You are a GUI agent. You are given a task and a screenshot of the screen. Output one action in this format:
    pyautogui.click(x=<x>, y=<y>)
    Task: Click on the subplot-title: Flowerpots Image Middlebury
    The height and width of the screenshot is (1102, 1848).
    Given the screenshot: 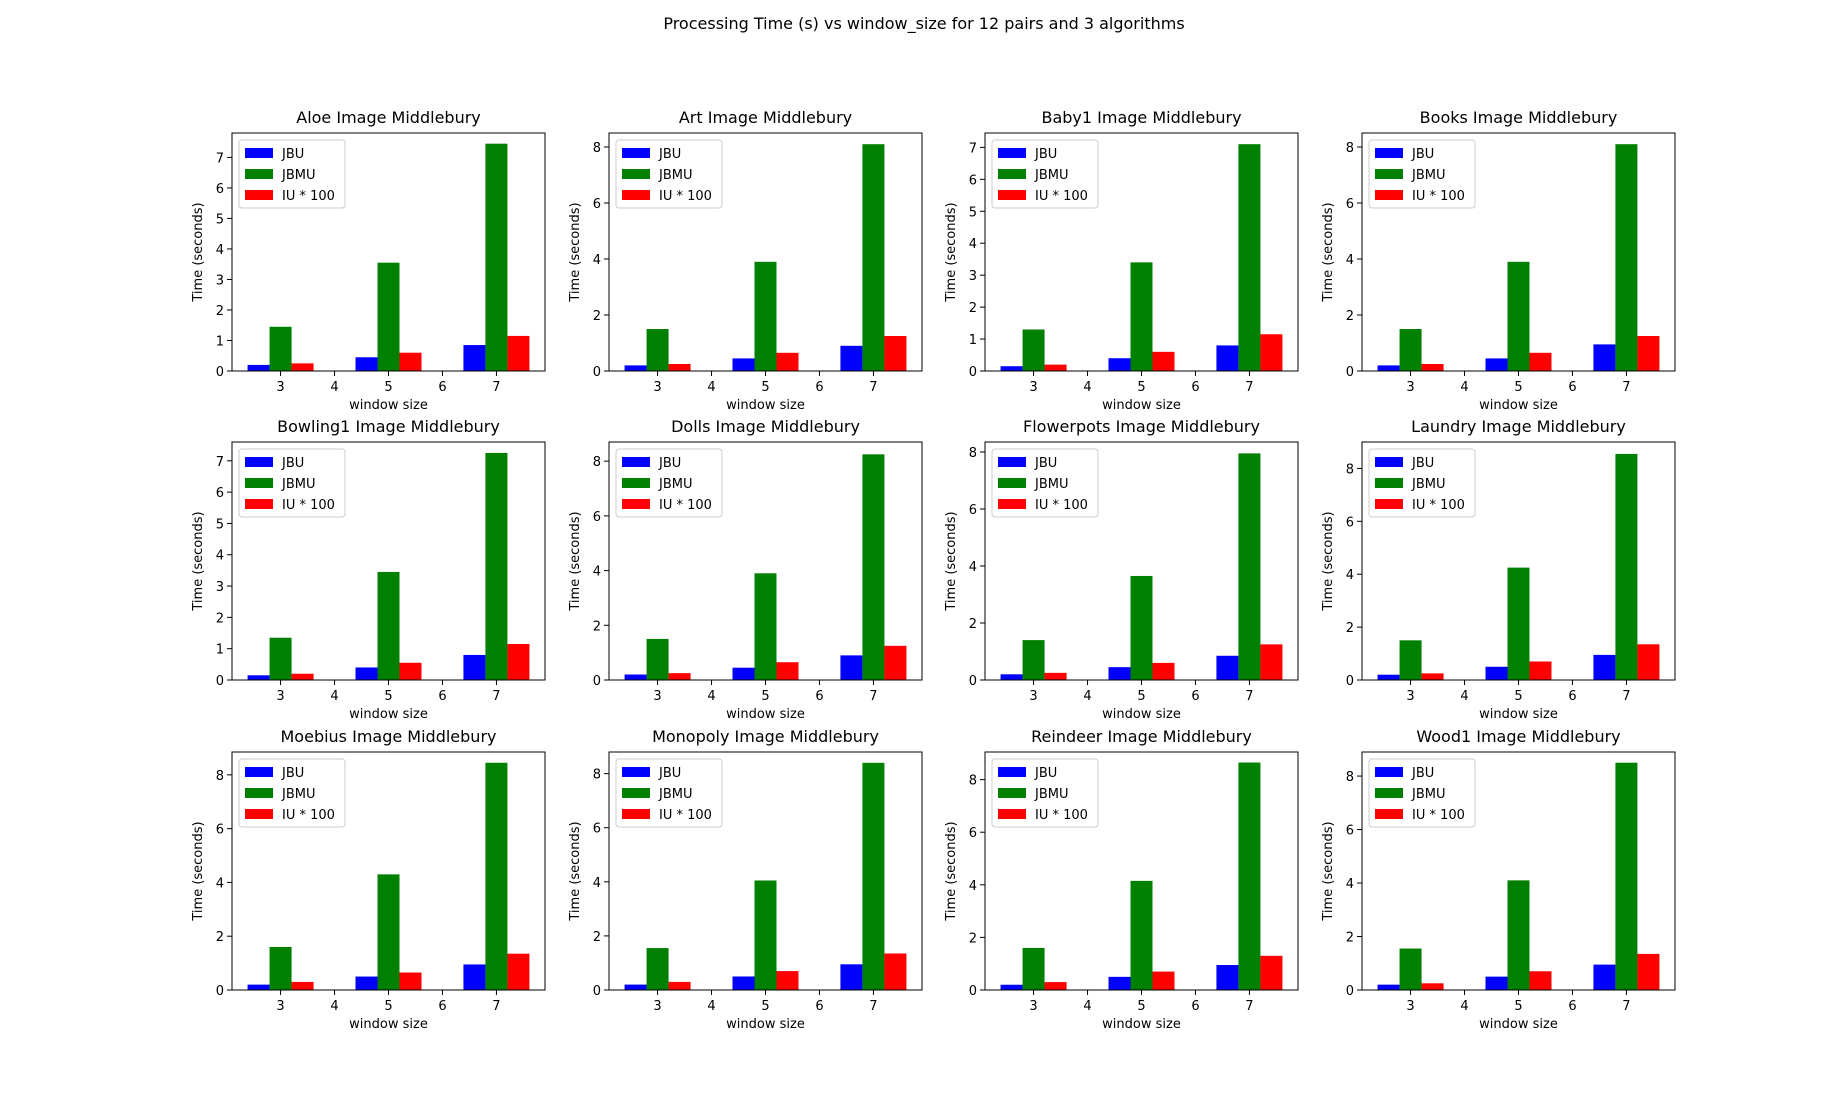 What is the action you would take?
    pyautogui.click(x=1141, y=426)
    